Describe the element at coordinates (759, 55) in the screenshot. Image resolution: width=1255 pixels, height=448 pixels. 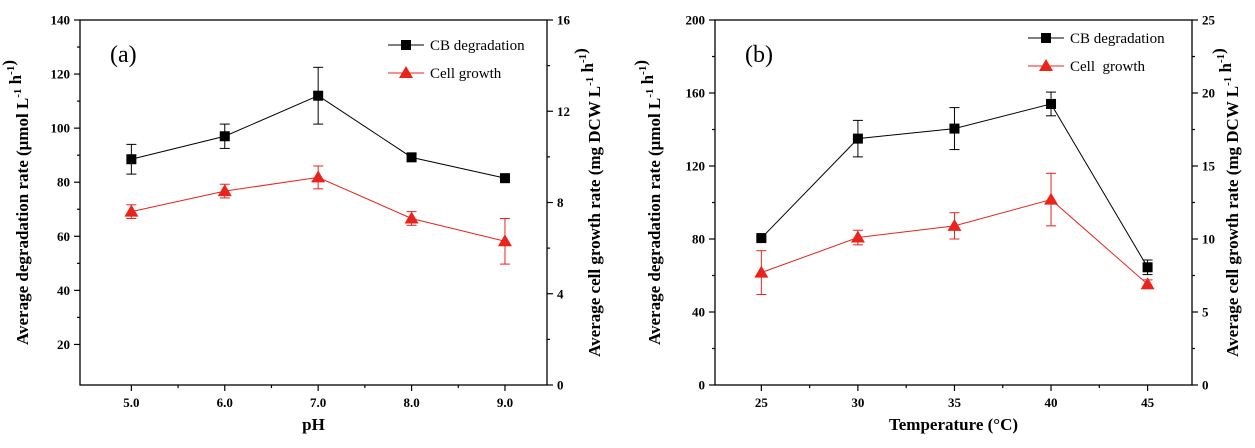
I see `panel-label: (b)` at that location.